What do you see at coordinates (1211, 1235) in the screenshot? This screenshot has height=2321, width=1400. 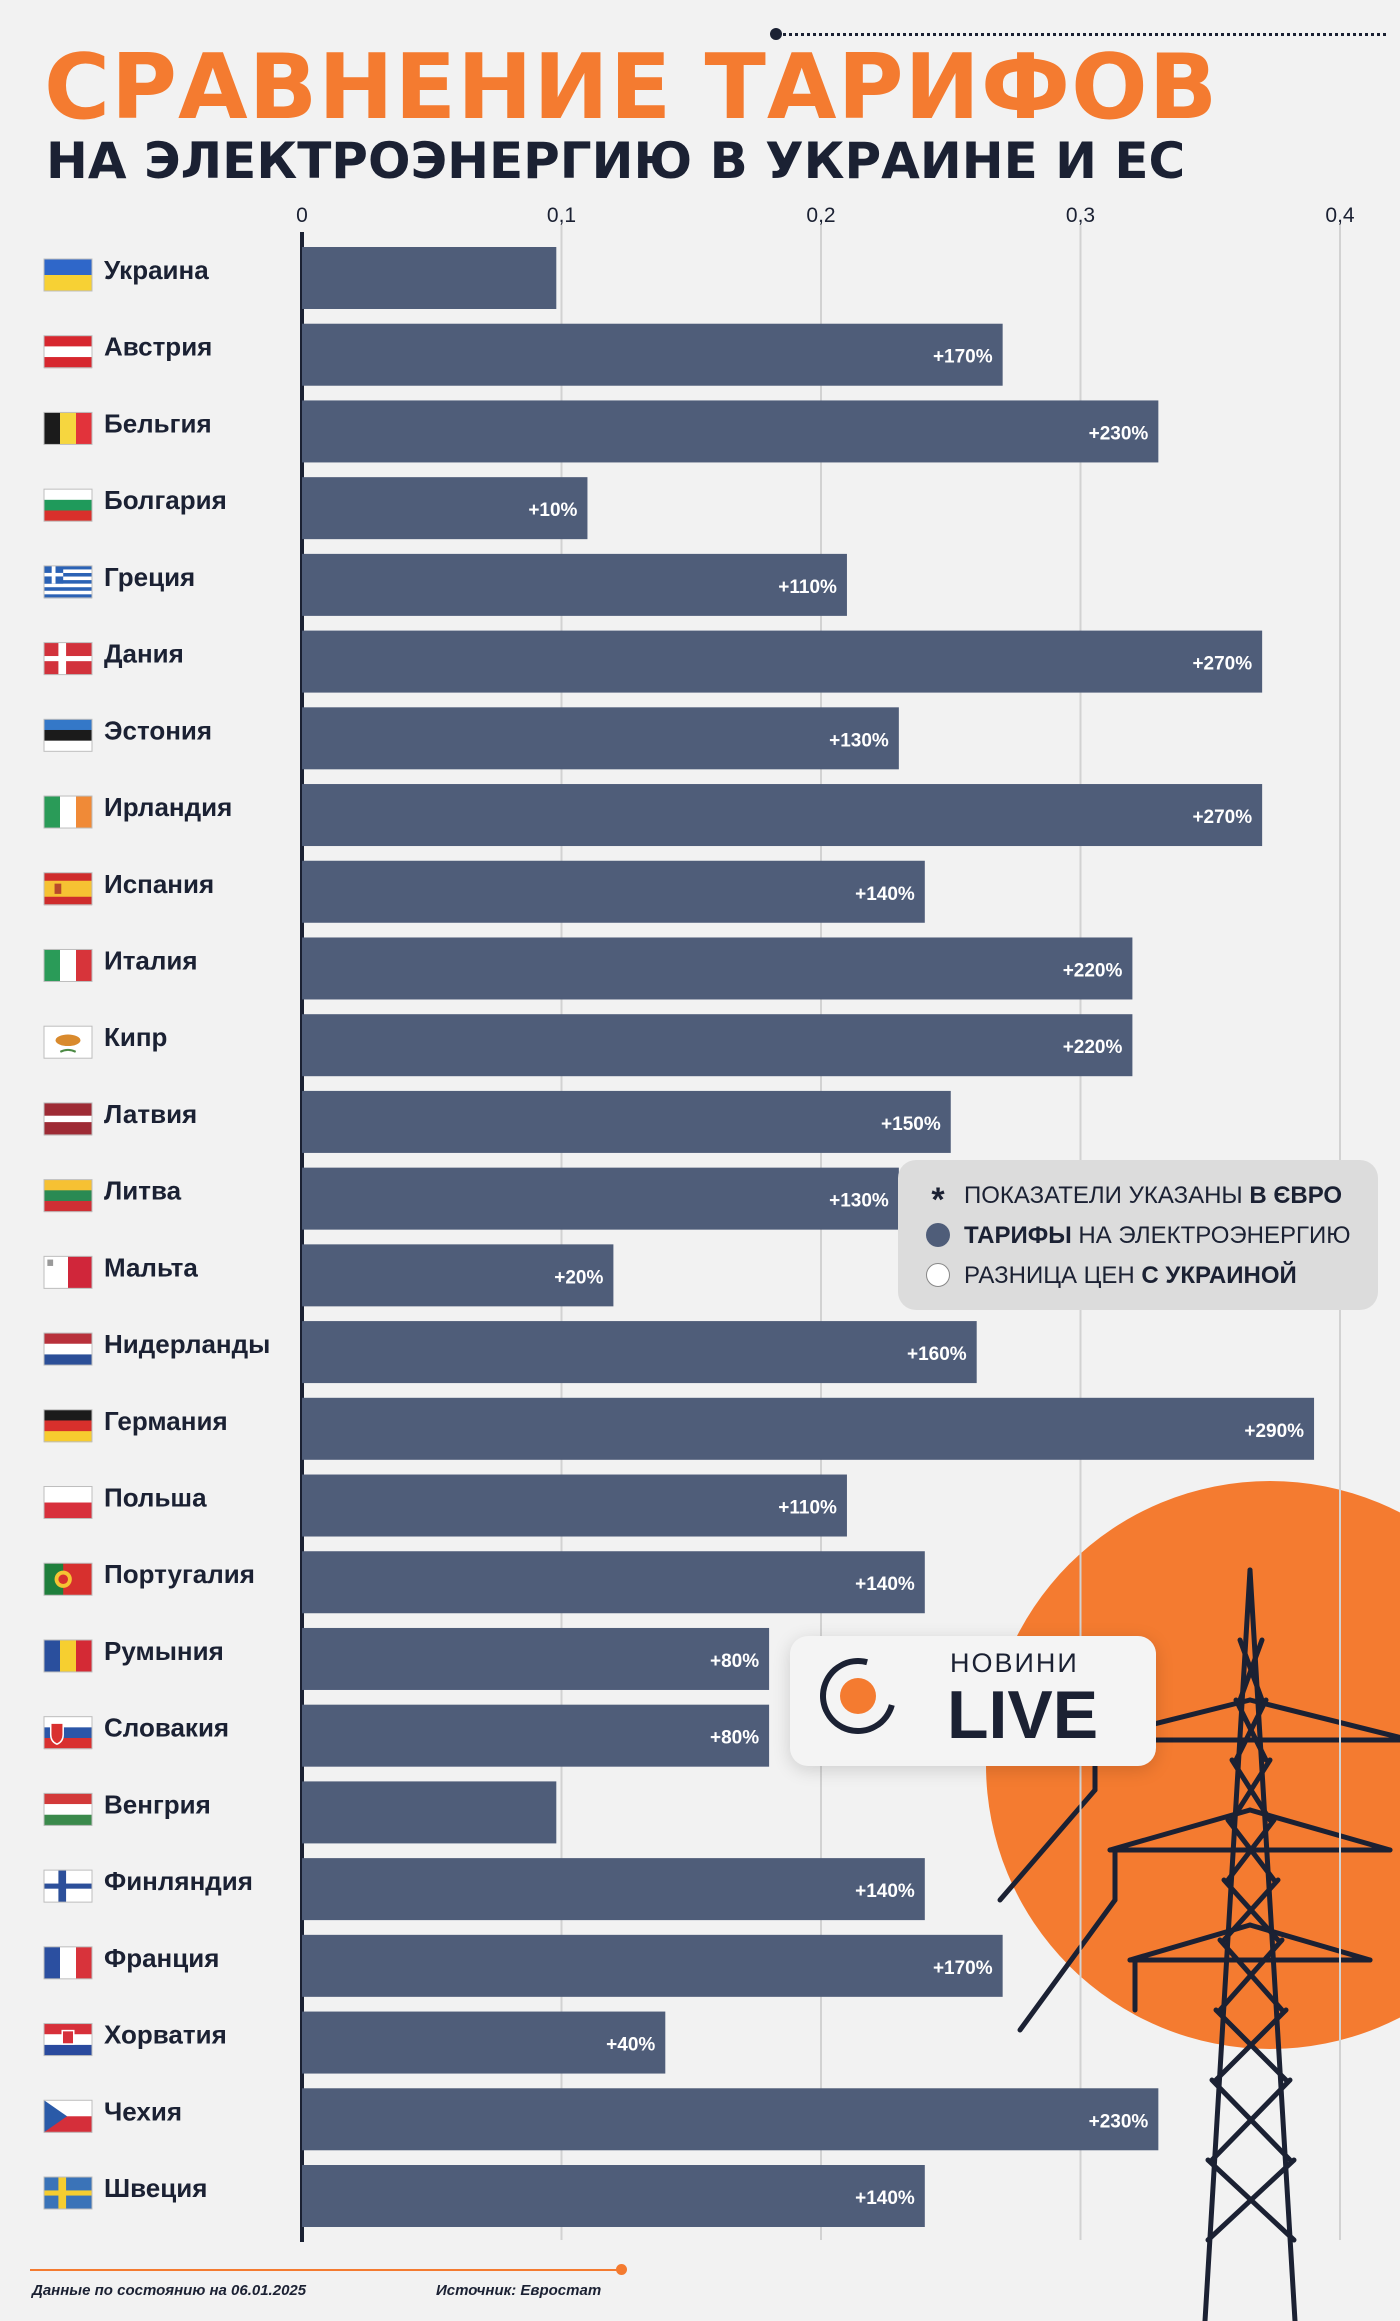 I see `legend-tariffs-text: НА ЭЛЕКТРОЭНЕРГИЮ` at bounding box center [1211, 1235].